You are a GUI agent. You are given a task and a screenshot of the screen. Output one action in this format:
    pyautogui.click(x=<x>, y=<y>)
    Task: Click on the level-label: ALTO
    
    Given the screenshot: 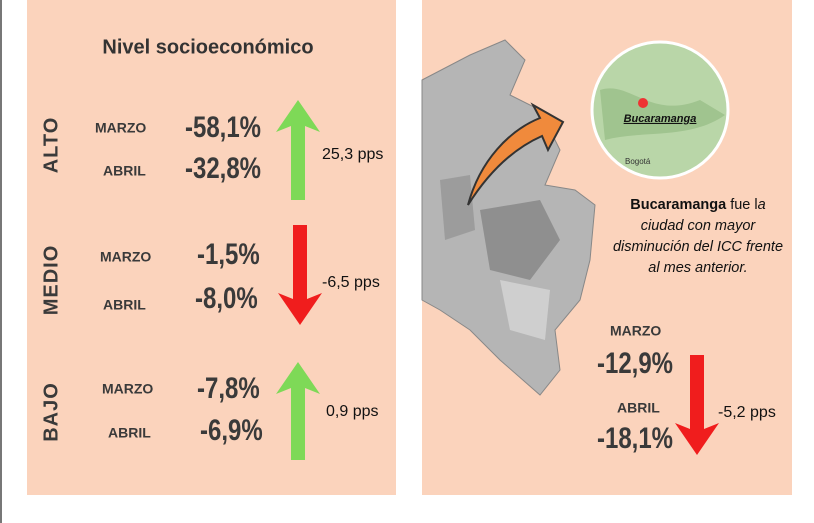 What is the action you would take?
    pyautogui.click(x=51, y=145)
    